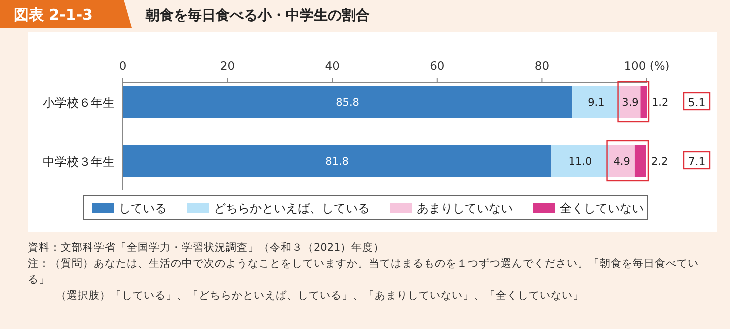  I want to click on data-label: 3.9, so click(630, 103).